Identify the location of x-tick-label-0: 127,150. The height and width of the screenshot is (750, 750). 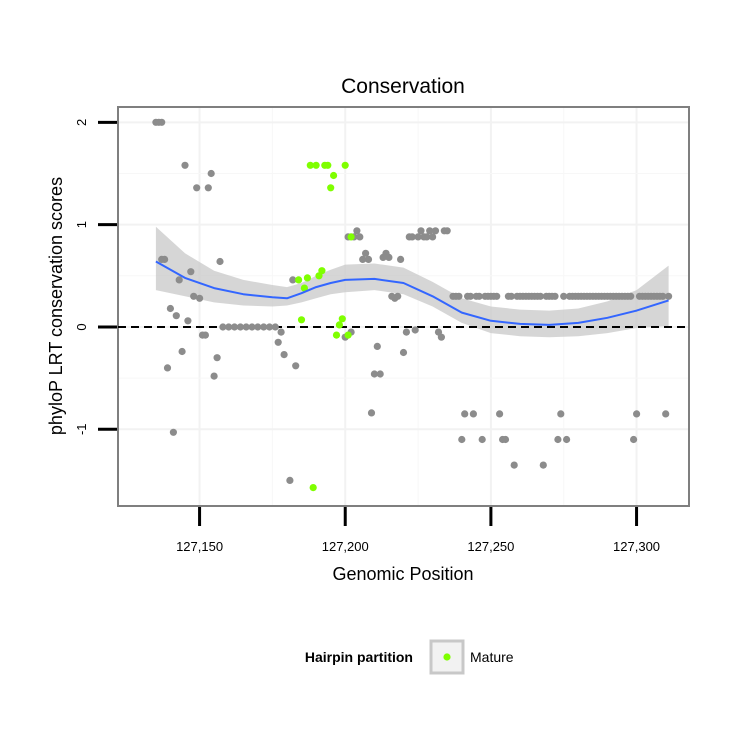
(199, 546).